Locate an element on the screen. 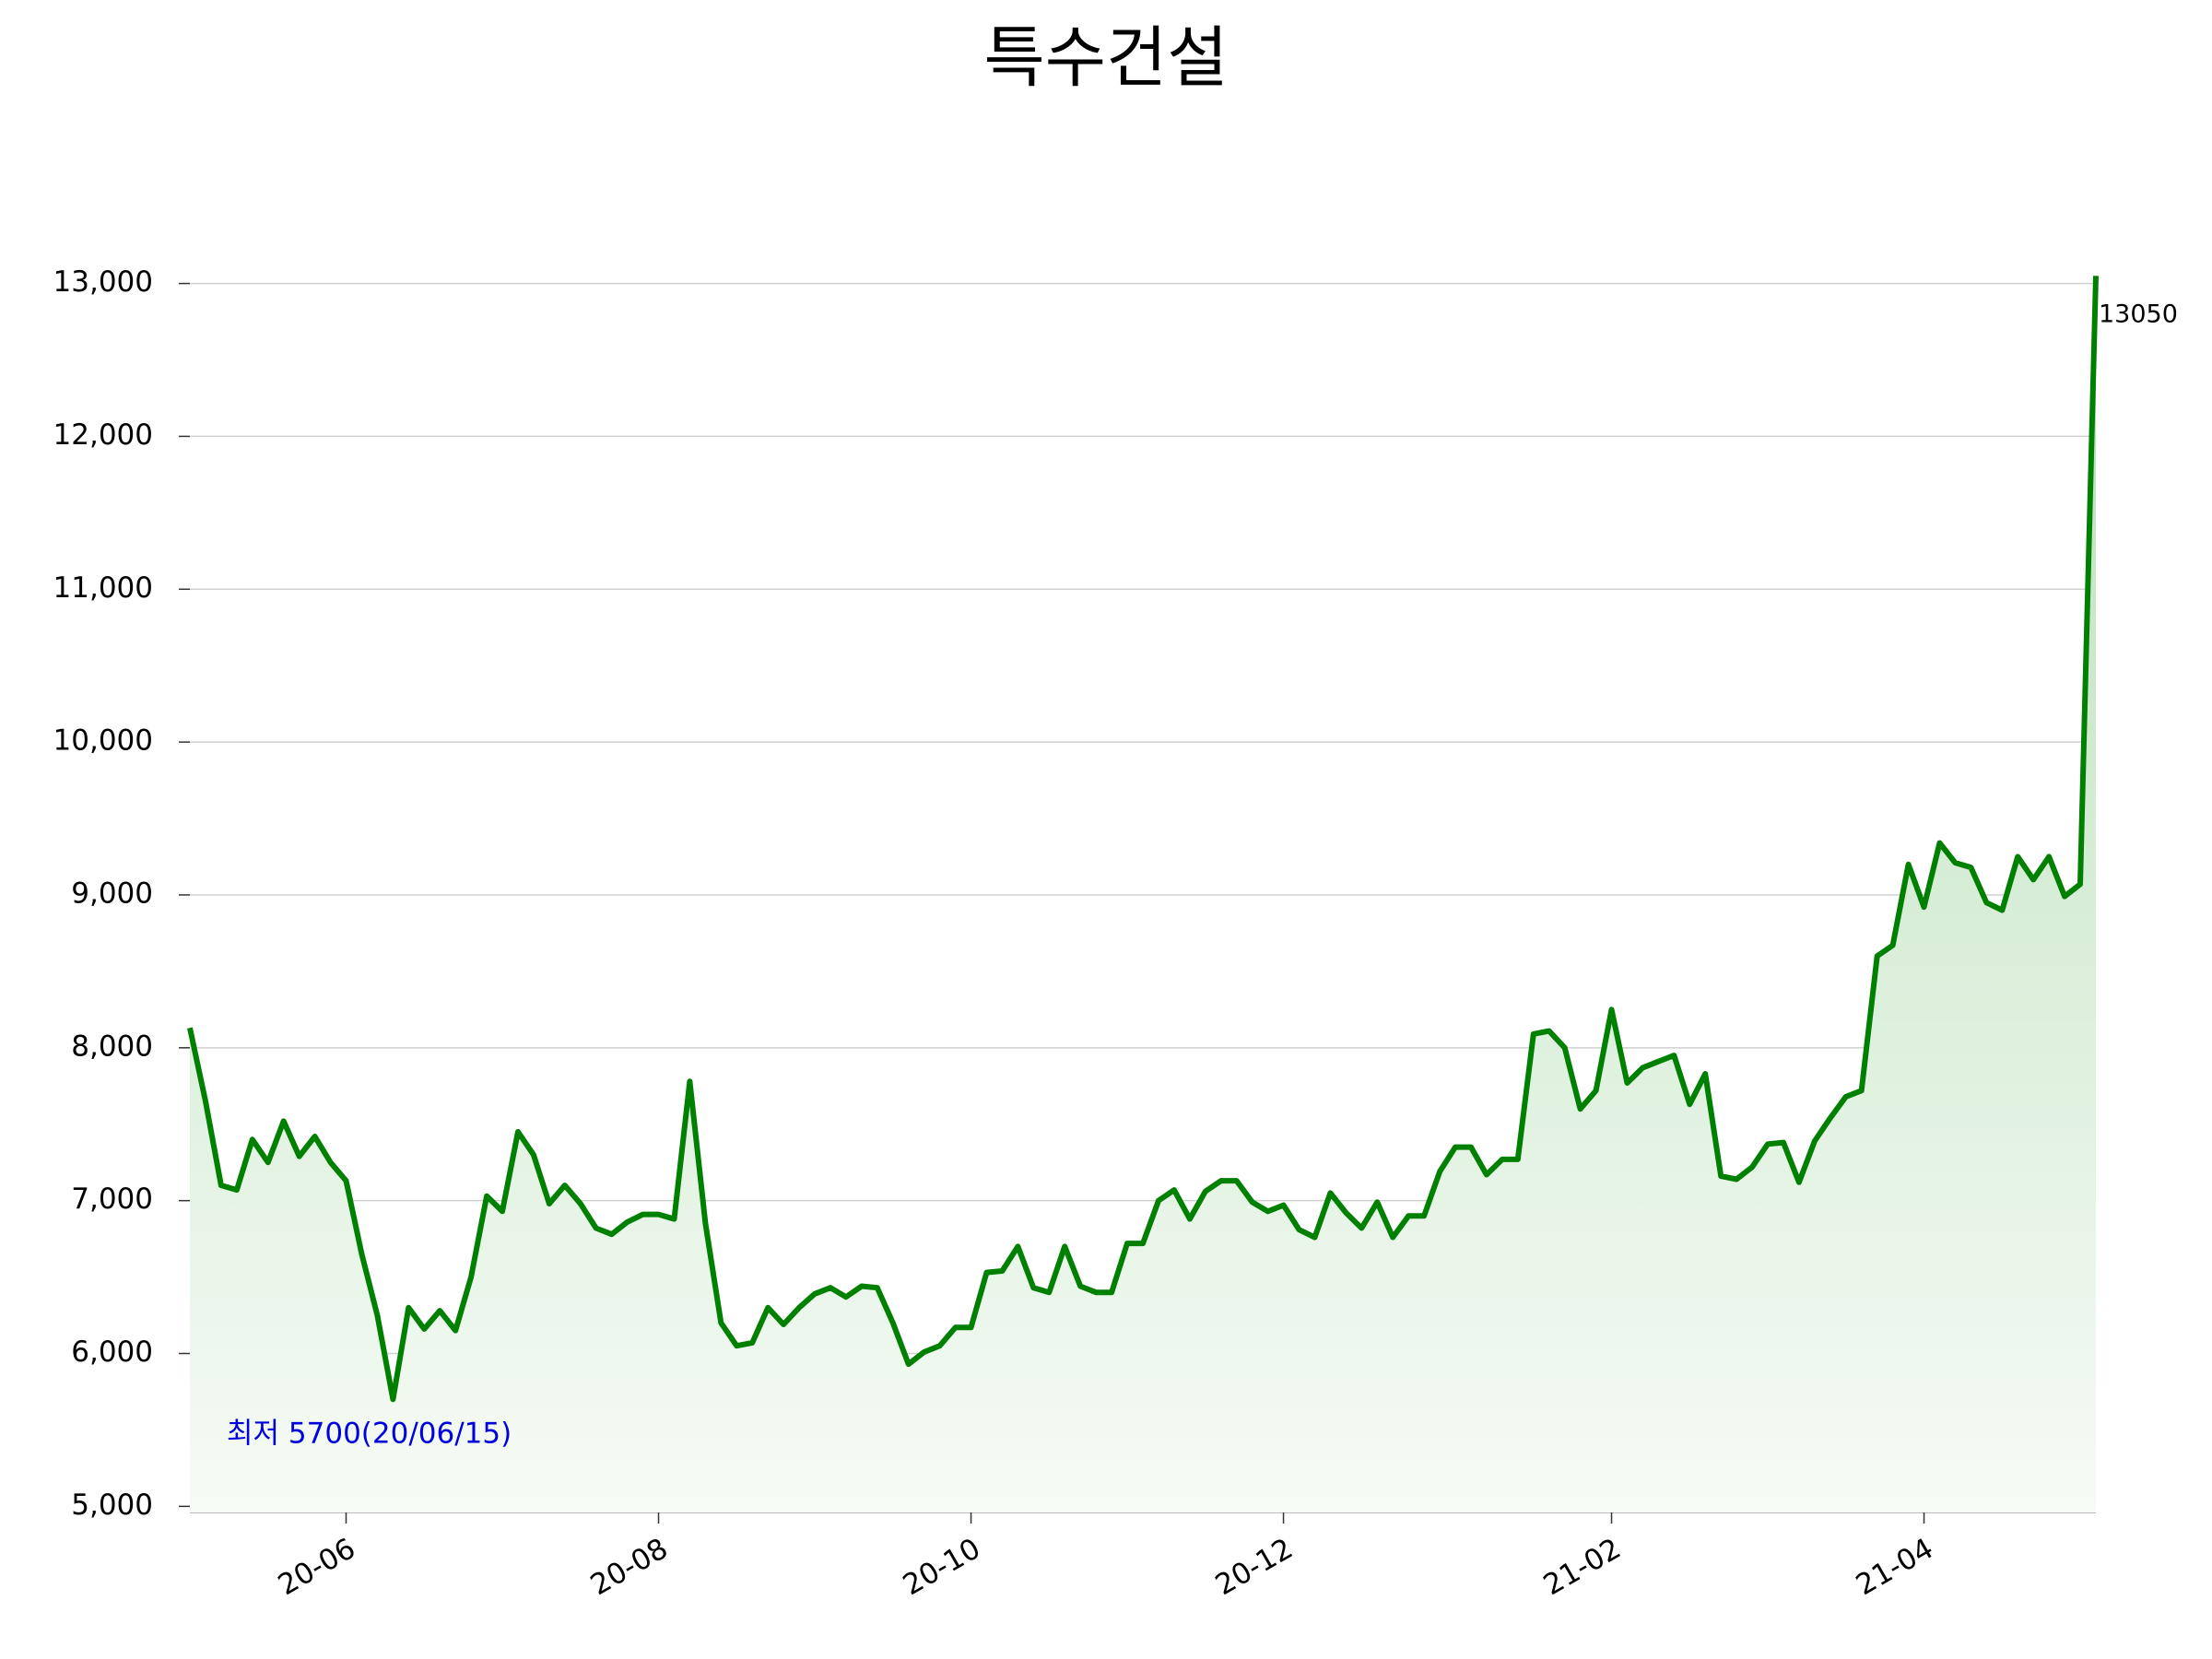 The width and height of the screenshot is (2212, 1659). x-tick-label: 21-02 is located at coordinates (1582, 1567).